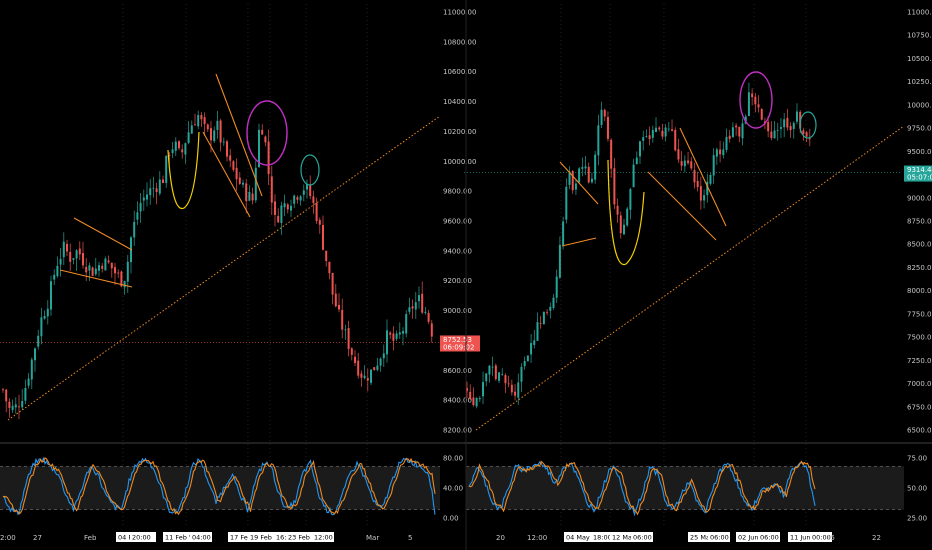 This screenshot has height=550, width=932. I want to click on time-marker-label: 02 Jun '20, so click(754, 538).